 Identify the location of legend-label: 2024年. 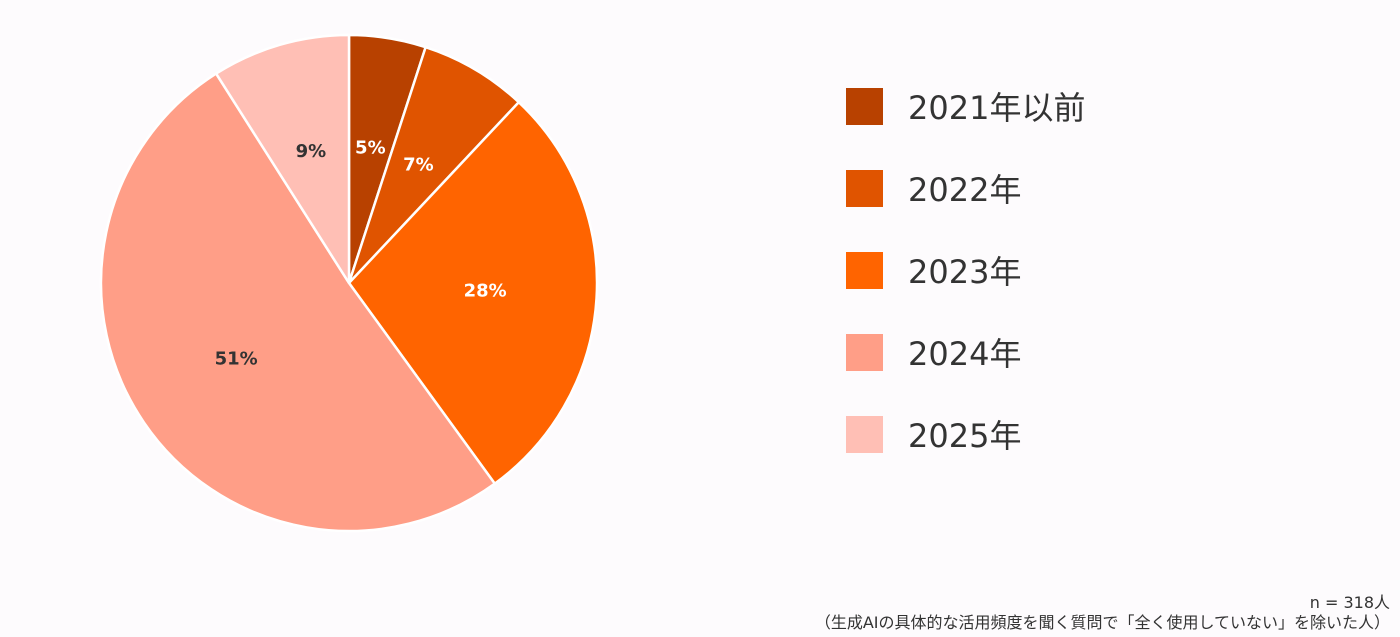
(965, 354).